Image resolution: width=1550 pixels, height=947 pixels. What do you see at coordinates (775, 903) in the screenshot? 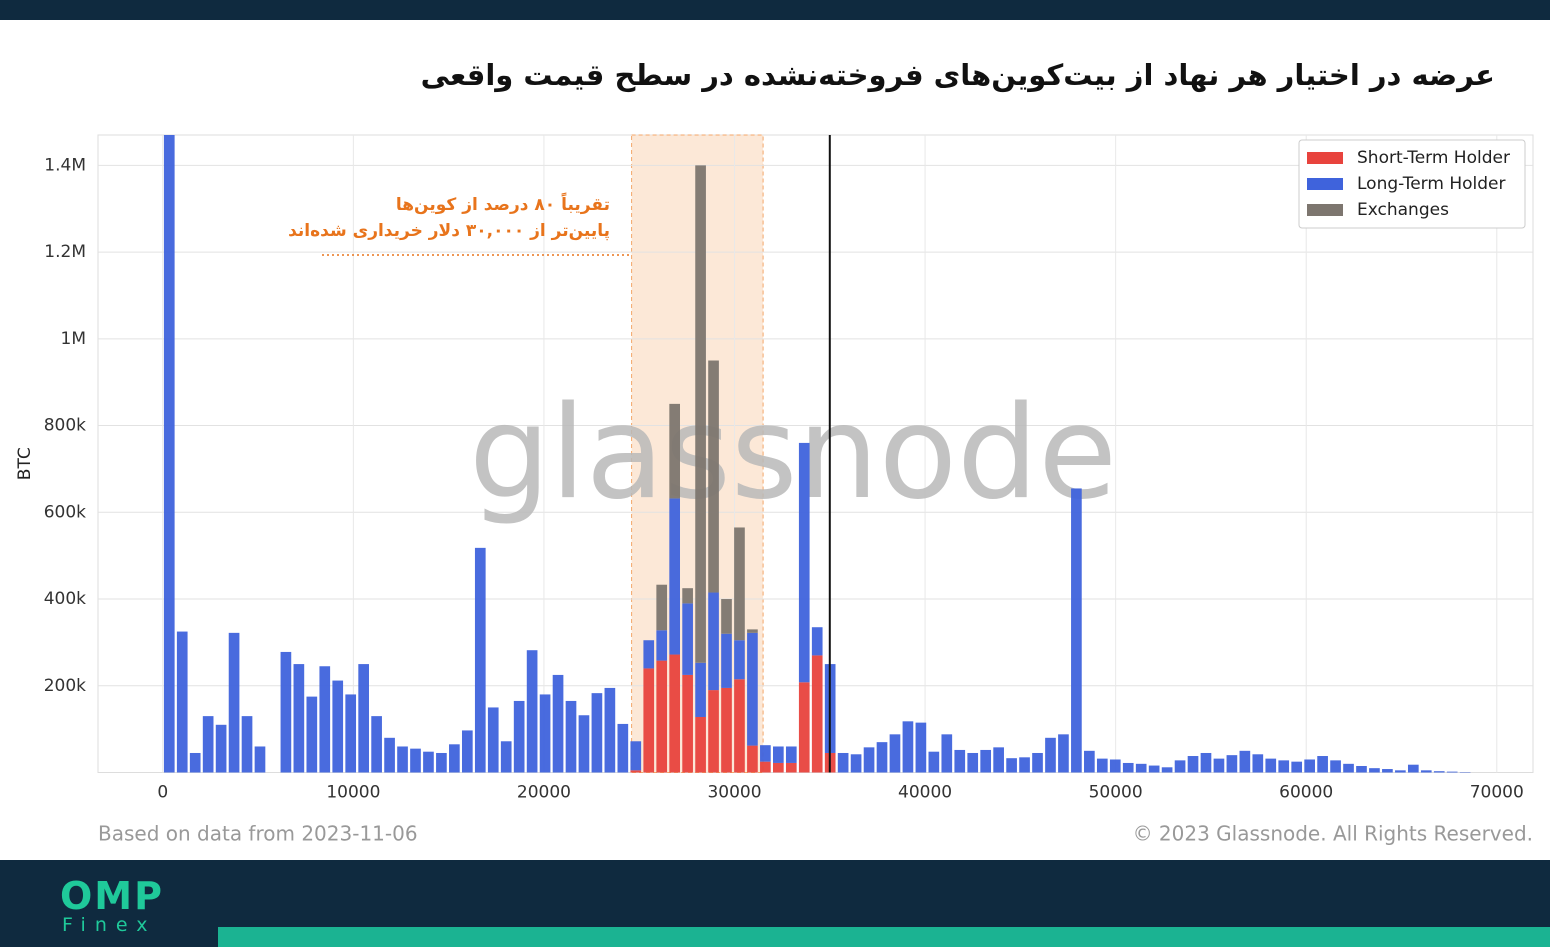
I see `footer: OMP Finex` at bounding box center [775, 903].